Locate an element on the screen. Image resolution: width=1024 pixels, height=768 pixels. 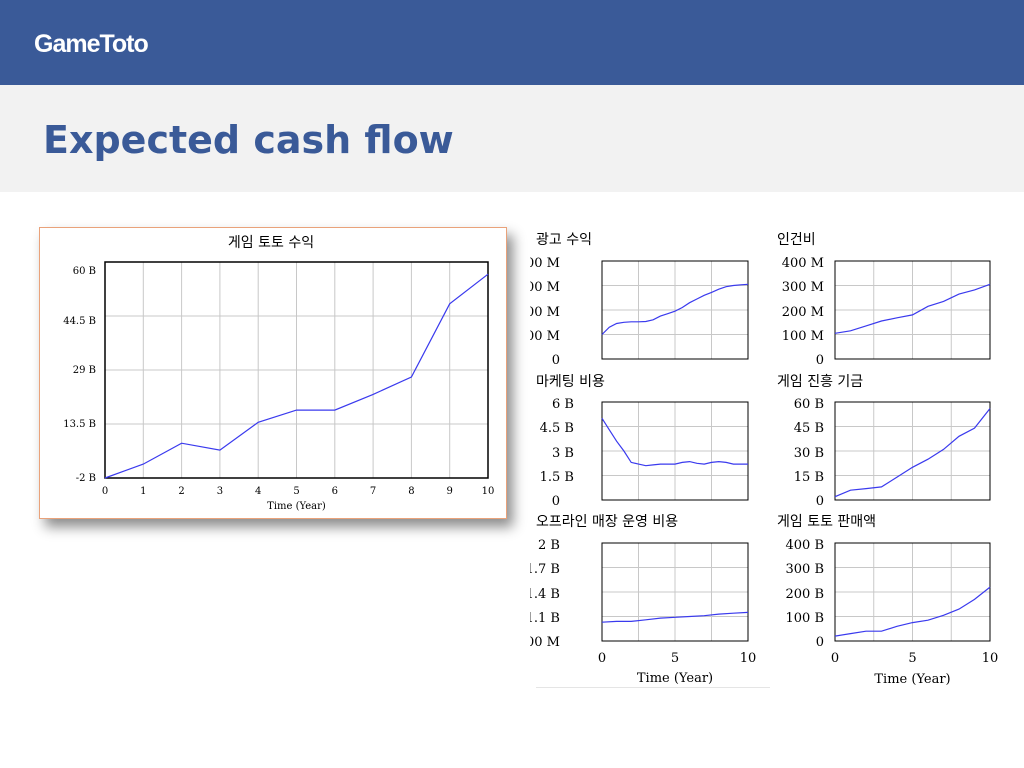
page-title: Expected cash flow is located at coordinates (248, 140).